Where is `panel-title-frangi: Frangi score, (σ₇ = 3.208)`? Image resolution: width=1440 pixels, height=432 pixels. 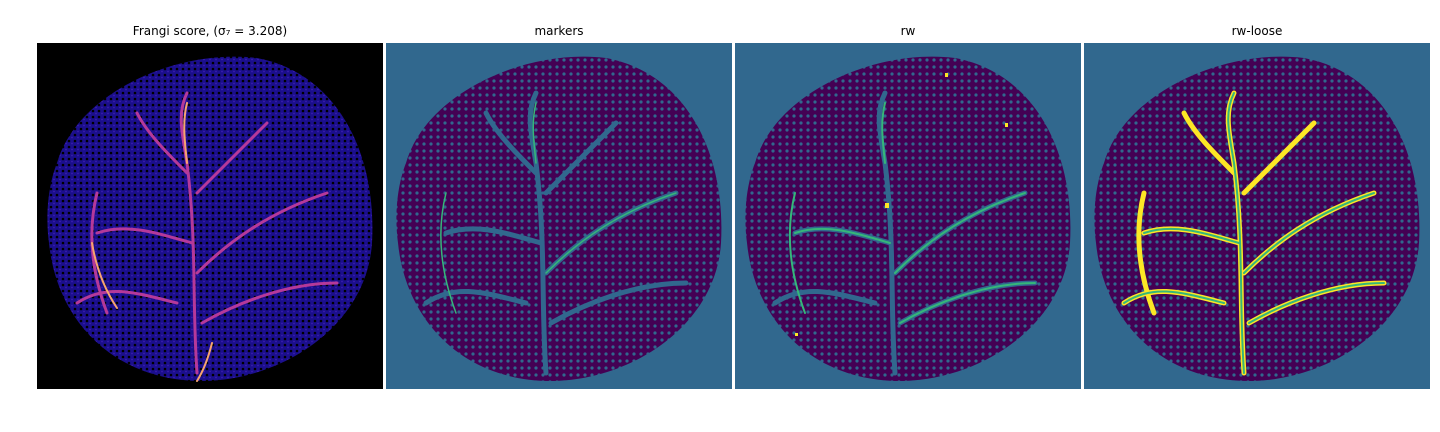
panel-title-frangi: Frangi score, (σ₇ = 3.208) is located at coordinates (210, 31).